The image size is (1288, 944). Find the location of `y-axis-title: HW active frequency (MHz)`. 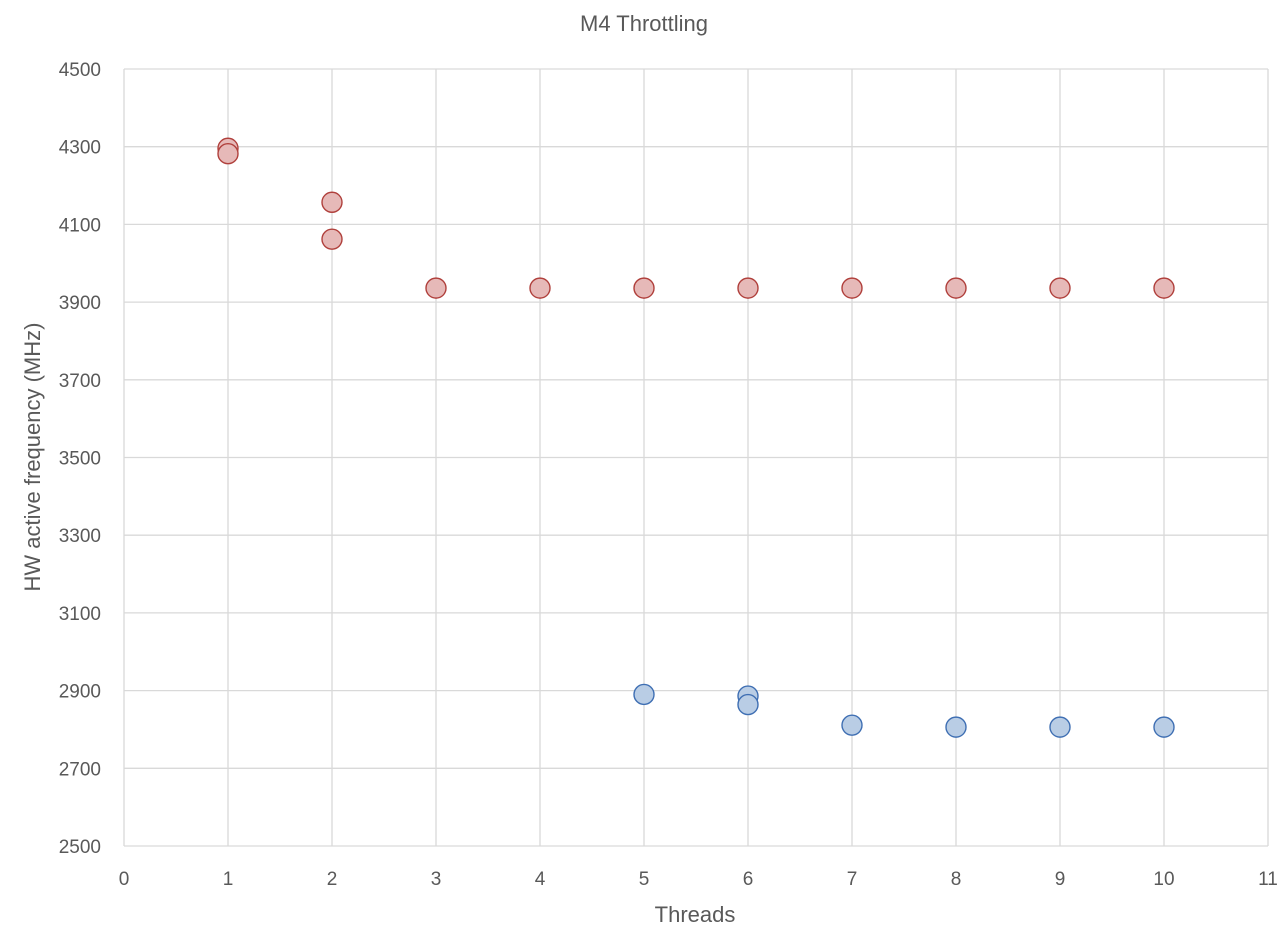

y-axis-title: HW active frequency (MHz) is located at coordinates (32, 457).